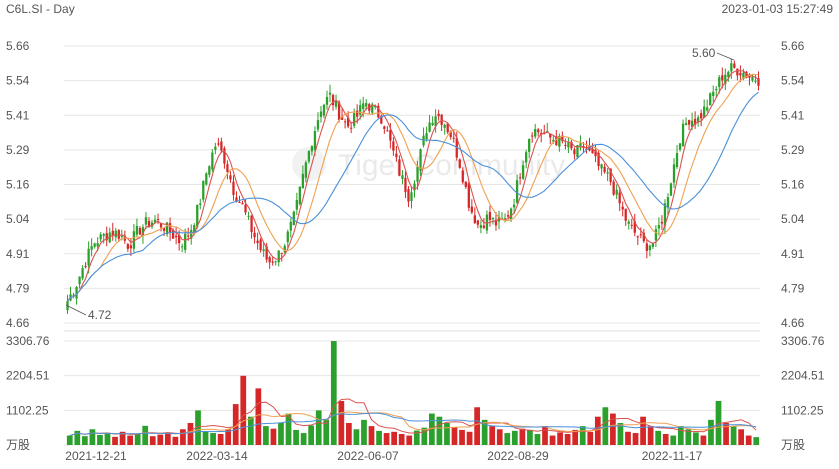 This screenshot has height=469, width=839. Describe the element at coordinates (802, 410) in the screenshot. I see `volume-tick-right: 1102.25` at that location.